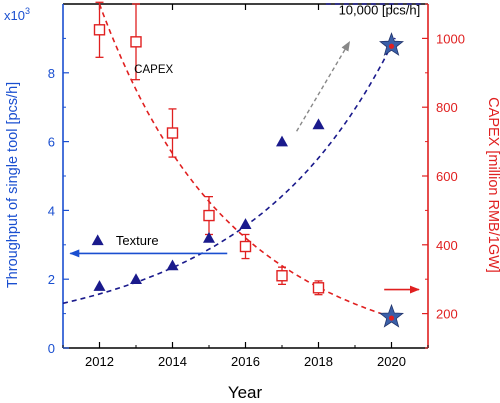 The width and height of the screenshot is (500, 403). I want to click on trend-arrow-icon, so click(323, 86).